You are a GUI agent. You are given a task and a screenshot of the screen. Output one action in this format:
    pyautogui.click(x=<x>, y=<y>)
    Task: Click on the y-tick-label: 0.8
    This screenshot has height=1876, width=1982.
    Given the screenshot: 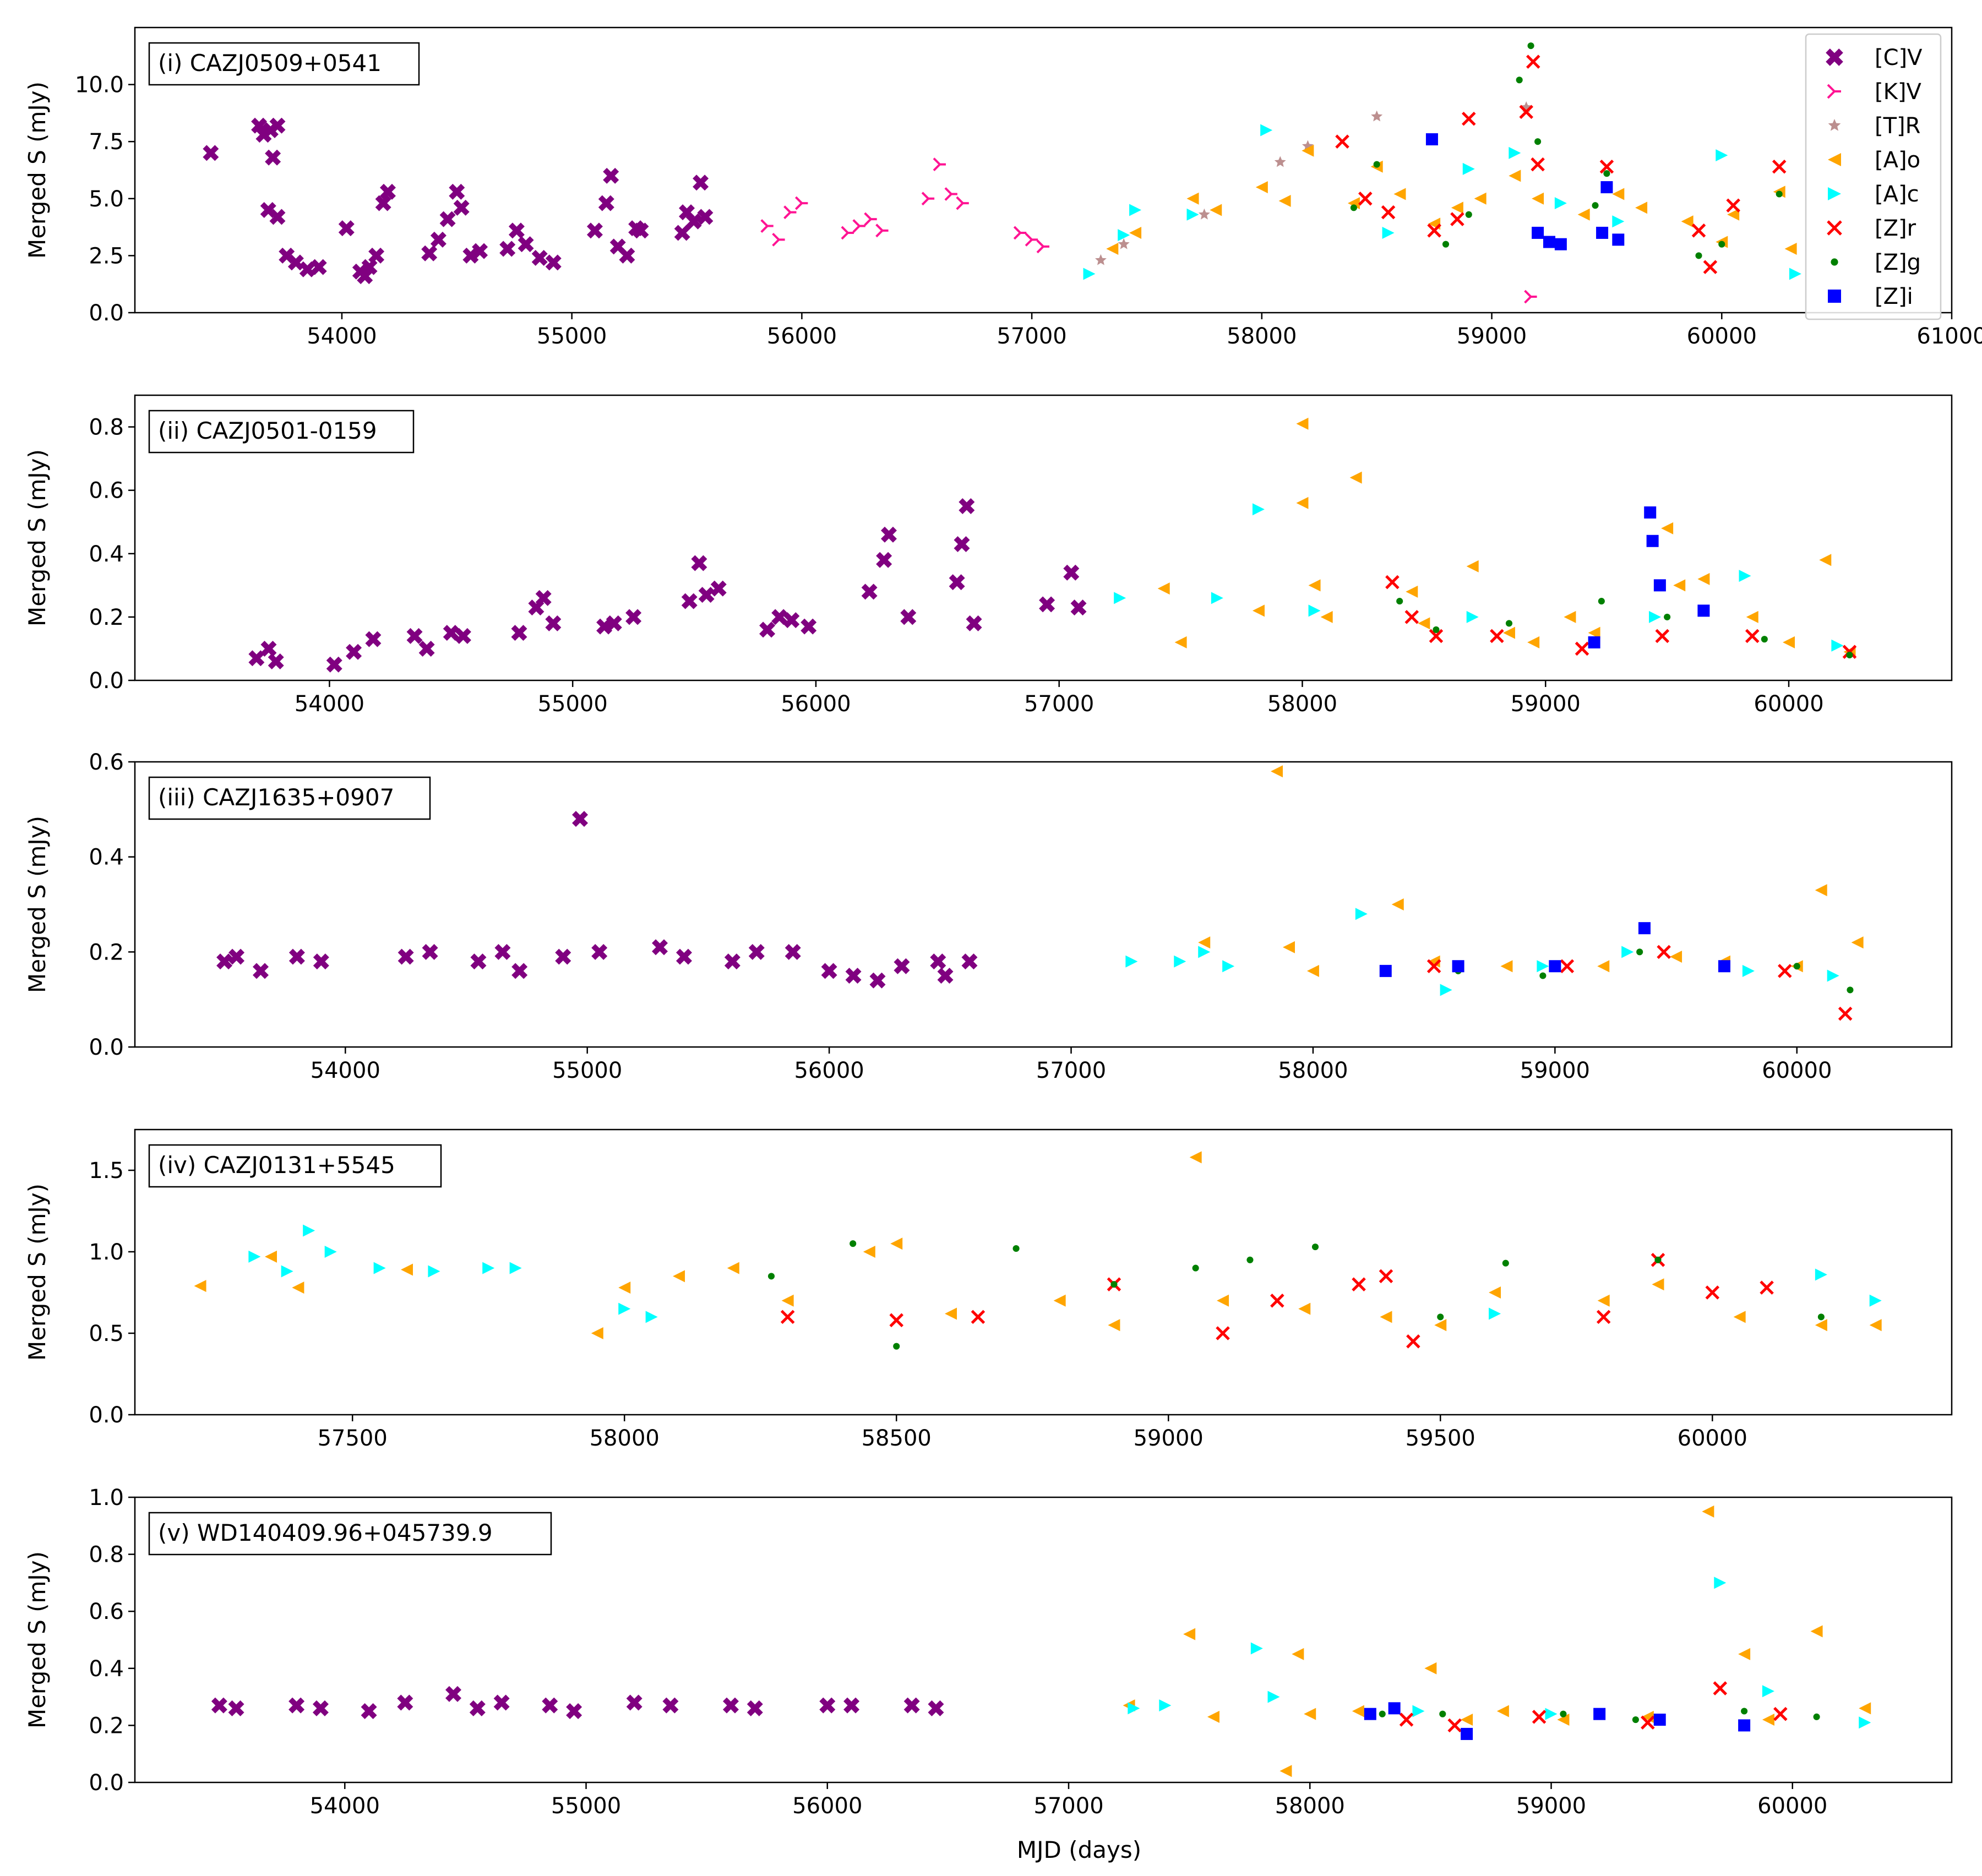 What is the action you would take?
    pyautogui.click(x=106, y=428)
    